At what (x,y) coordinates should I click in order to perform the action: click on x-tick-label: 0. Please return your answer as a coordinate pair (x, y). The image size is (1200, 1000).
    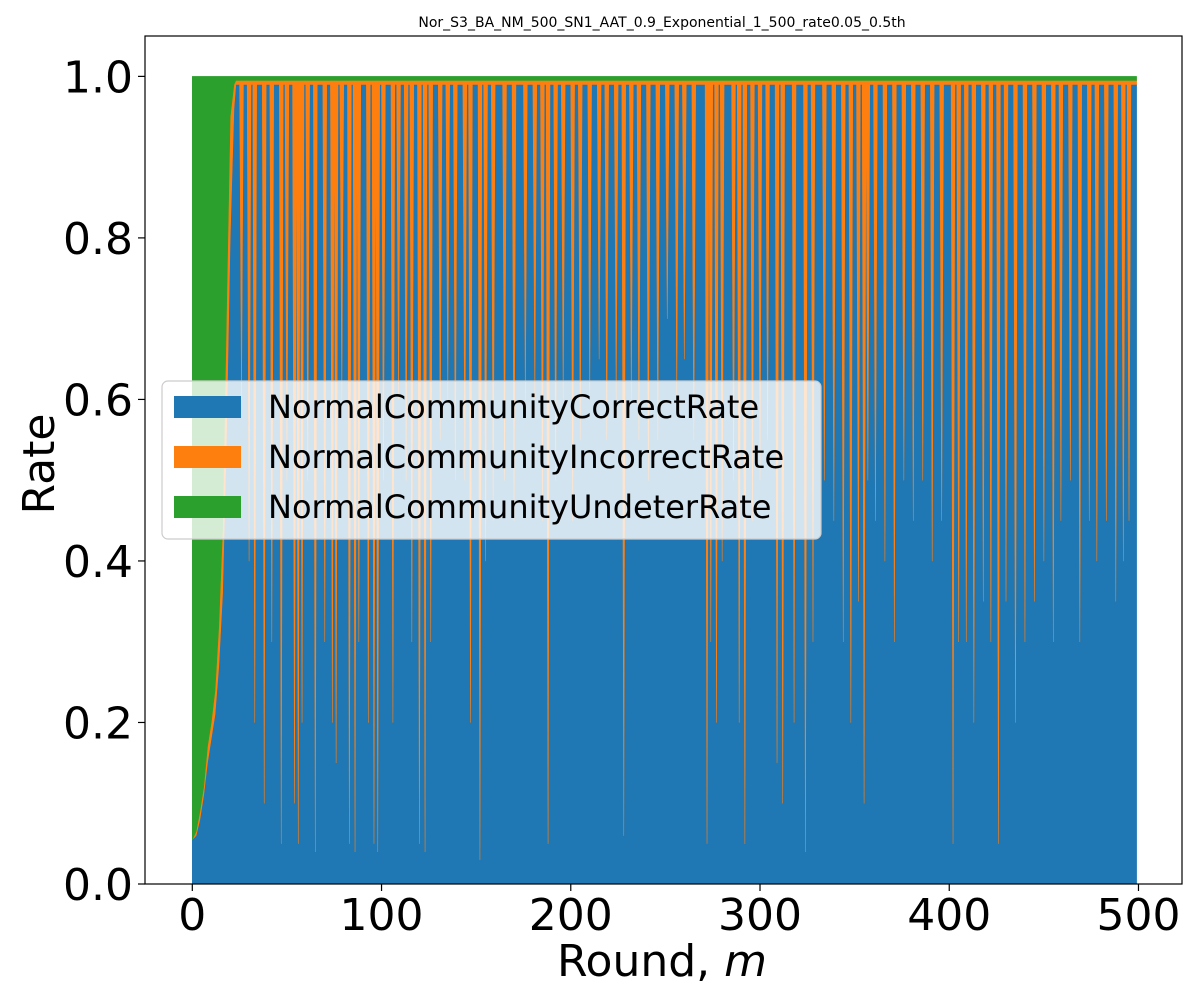
    Looking at the image, I should click on (192, 915).